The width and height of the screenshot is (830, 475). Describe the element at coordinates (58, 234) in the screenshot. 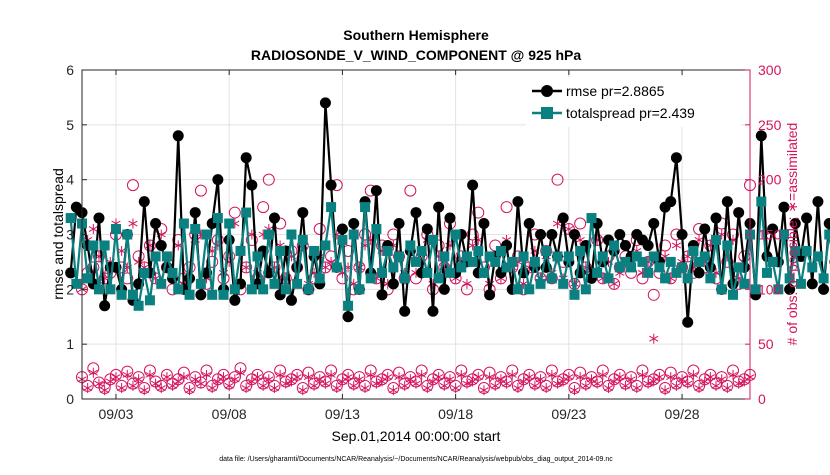

I see `y-axis-left-label: rmse and totalspread` at that location.